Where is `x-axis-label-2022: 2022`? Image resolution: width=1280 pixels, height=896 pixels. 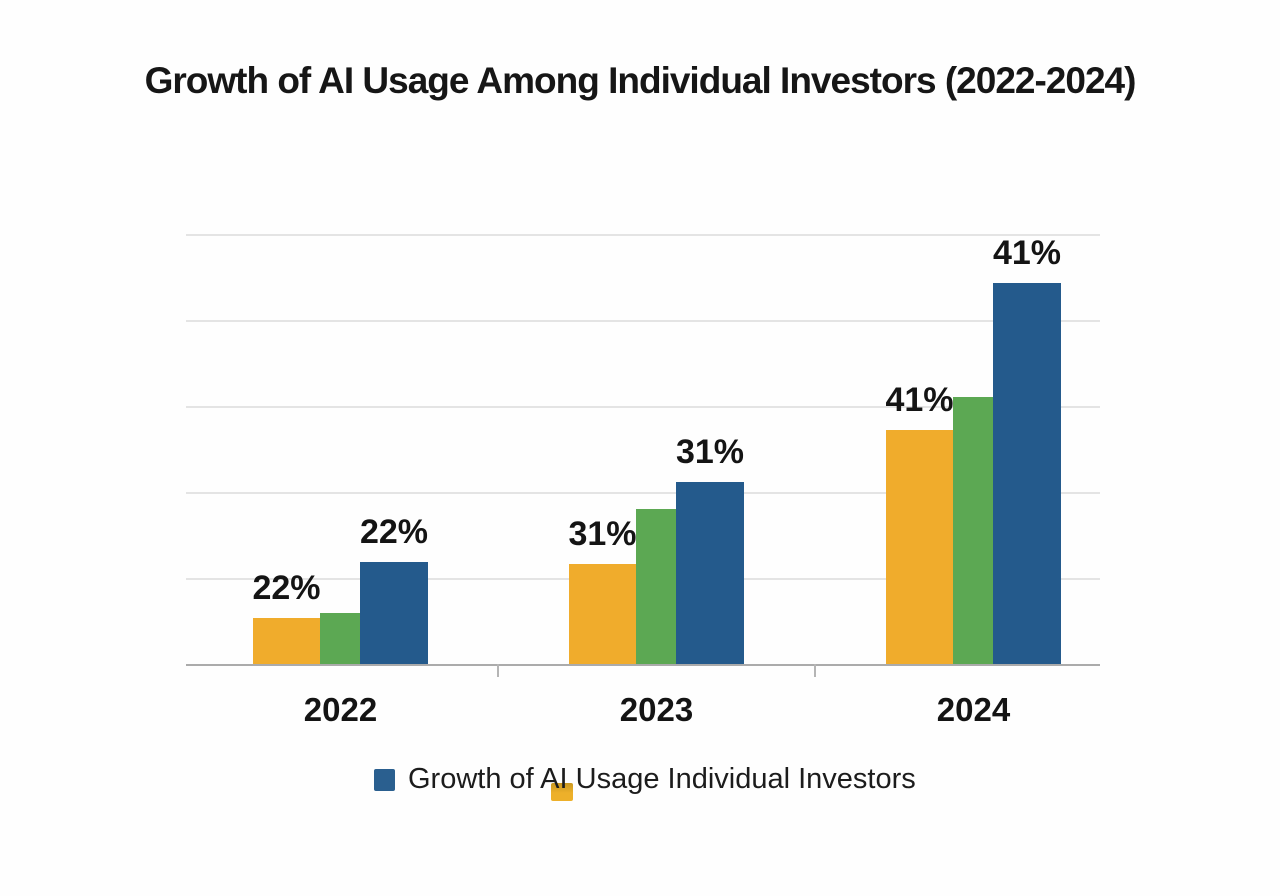
x-axis-label-2022: 2022 is located at coordinates (340, 709).